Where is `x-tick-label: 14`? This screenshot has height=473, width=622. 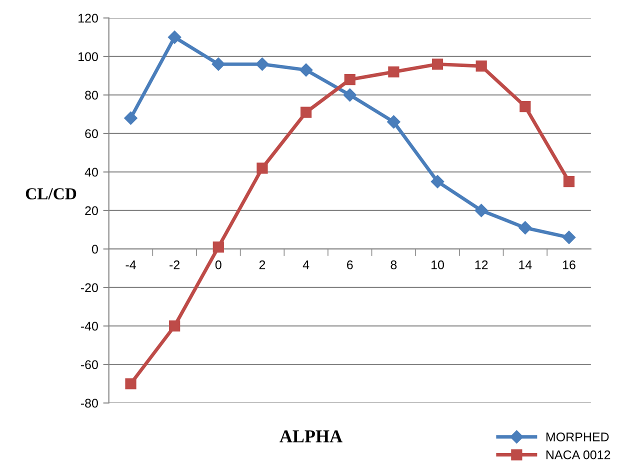 x-tick-label: 14 is located at coordinates (525, 265).